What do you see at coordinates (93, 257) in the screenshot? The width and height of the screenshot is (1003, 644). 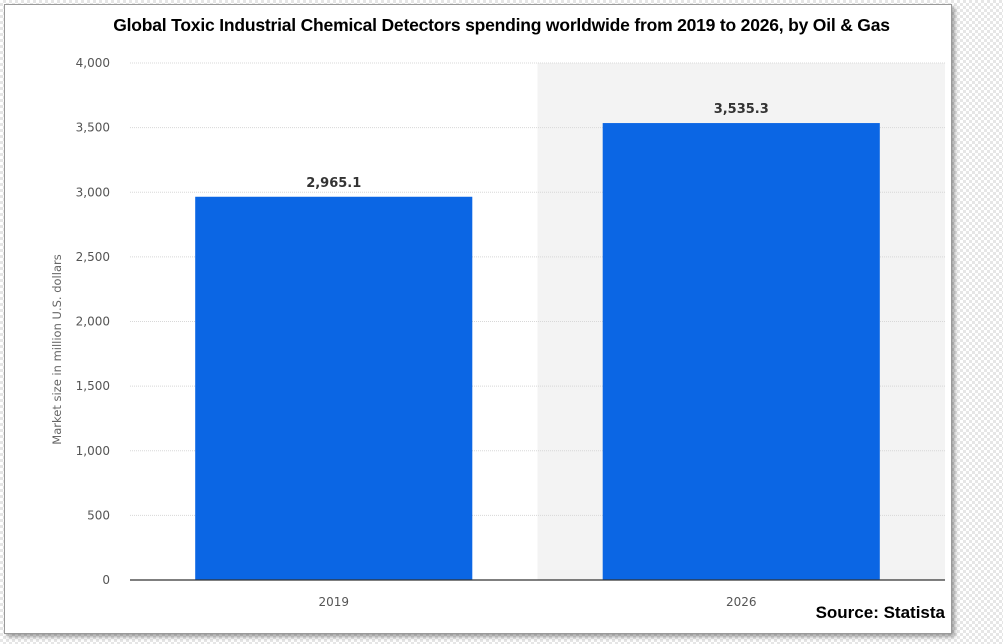 I see `y-tick-label: 2,500` at bounding box center [93, 257].